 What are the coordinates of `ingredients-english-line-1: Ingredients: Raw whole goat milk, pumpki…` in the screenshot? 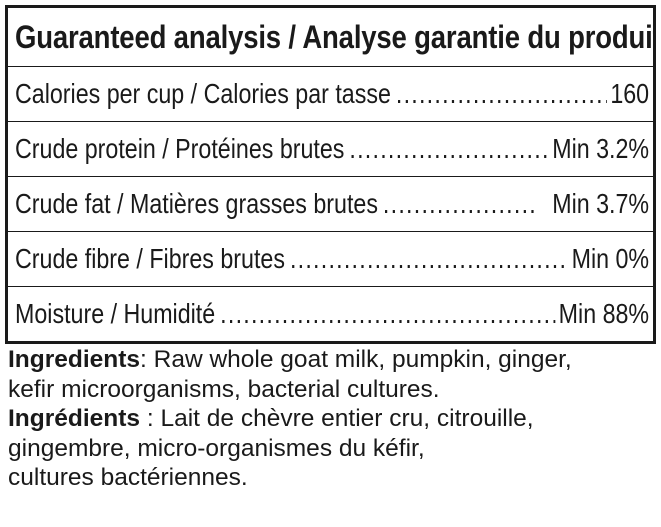 It's located at (332, 360).